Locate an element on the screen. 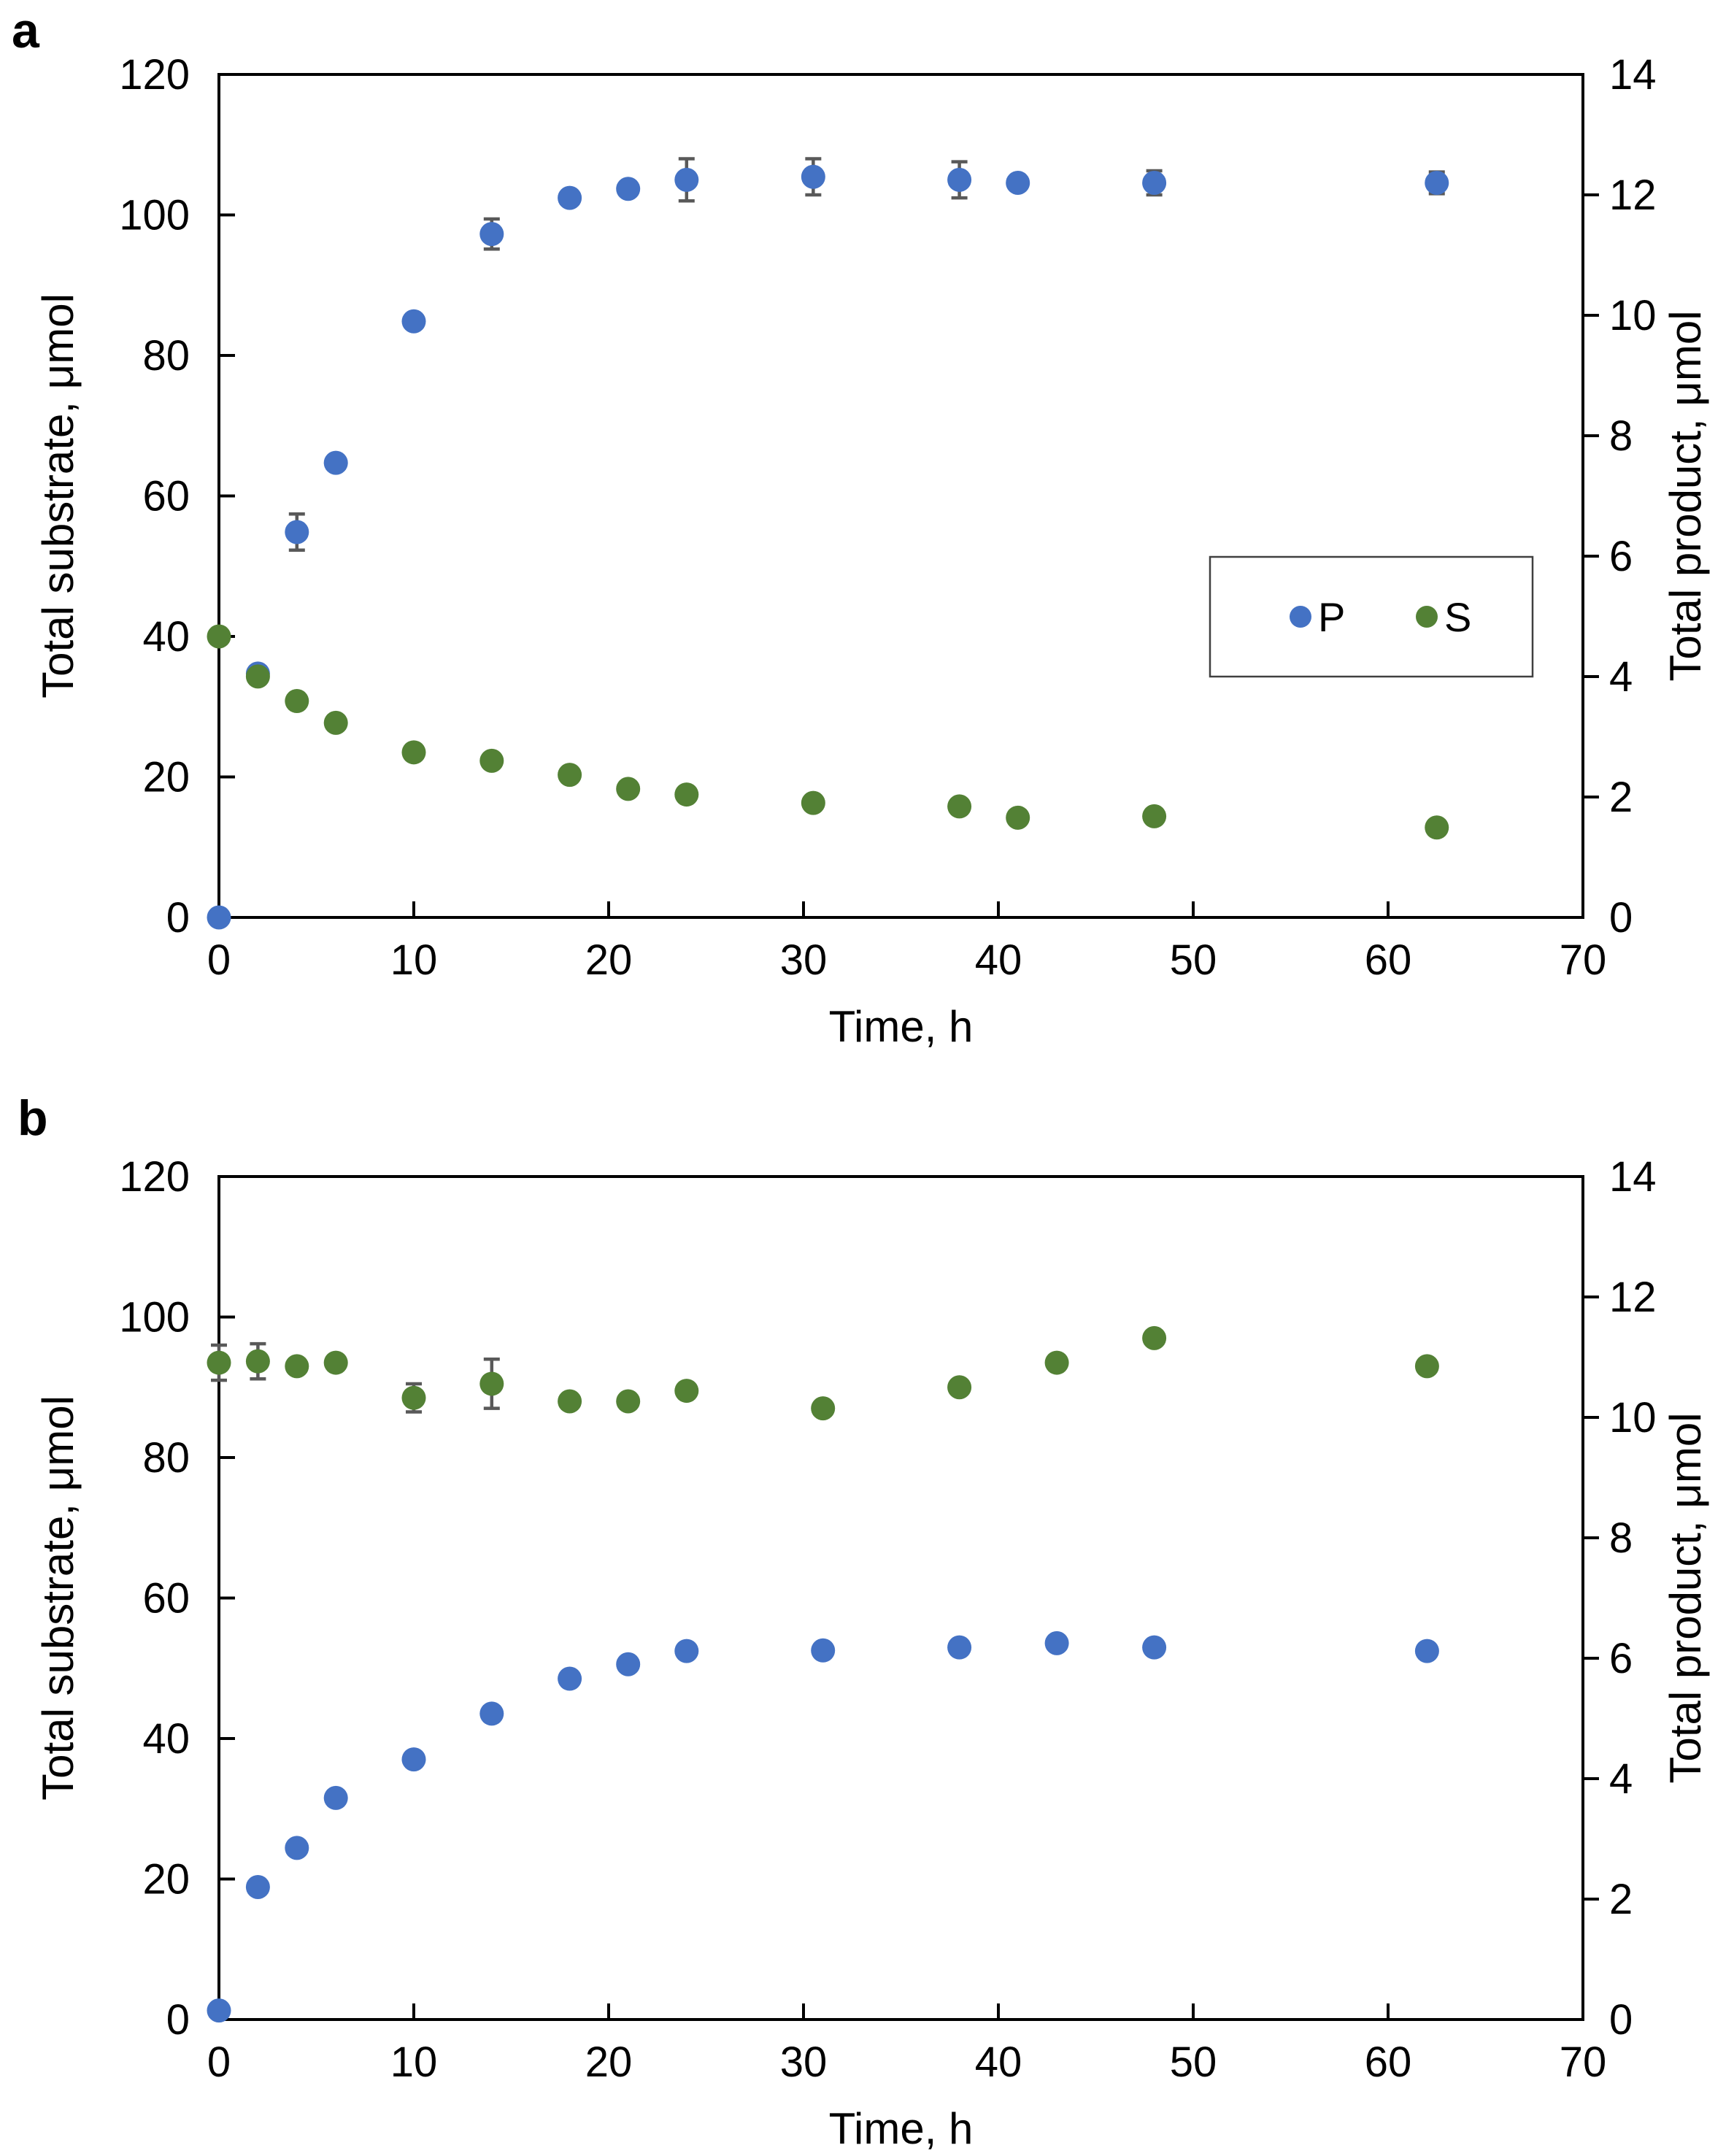 This screenshot has height=2156, width=1734. y-right-tick-label: 0 is located at coordinates (1621, 918).